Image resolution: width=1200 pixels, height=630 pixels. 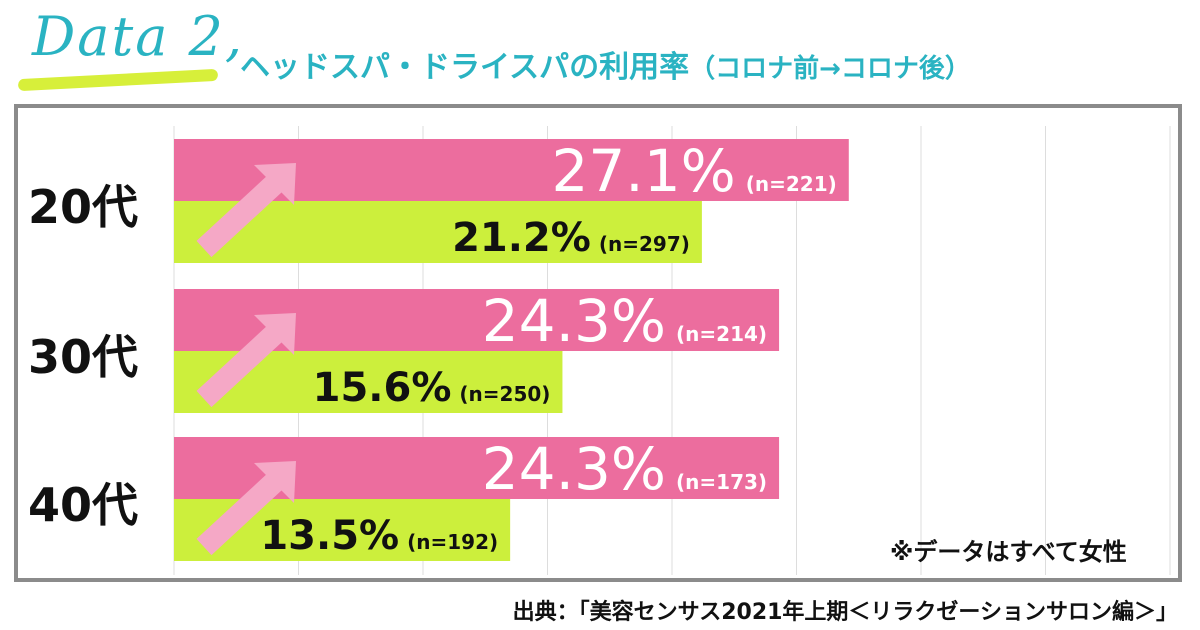 I want to click on bar-pre-covid, so click(x=438, y=232).